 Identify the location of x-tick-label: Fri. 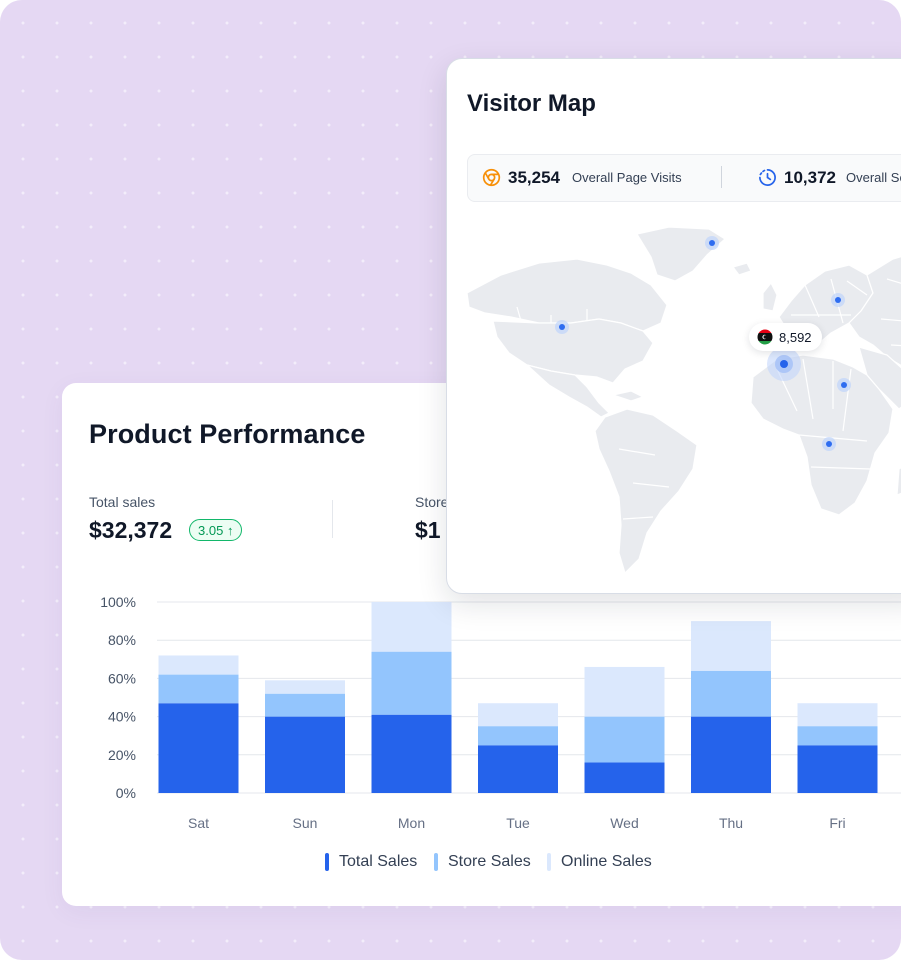
(837, 823).